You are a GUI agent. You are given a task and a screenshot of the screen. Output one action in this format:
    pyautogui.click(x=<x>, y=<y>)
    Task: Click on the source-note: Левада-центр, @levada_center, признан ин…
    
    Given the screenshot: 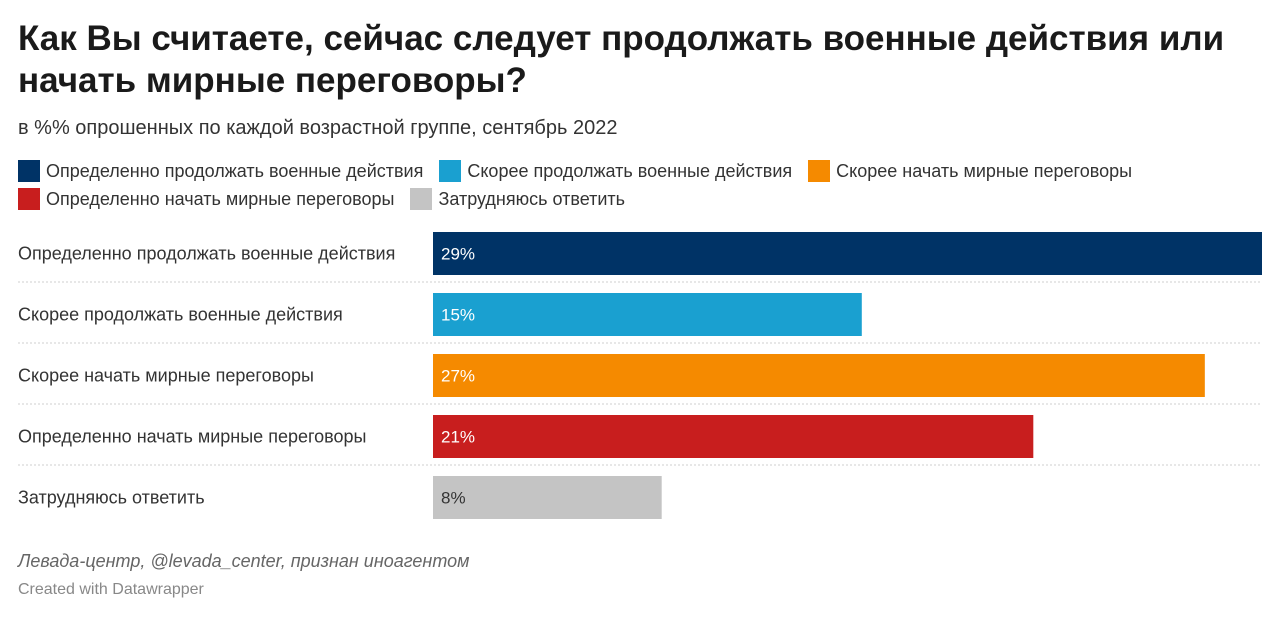 What is the action you would take?
    pyautogui.click(x=244, y=561)
    